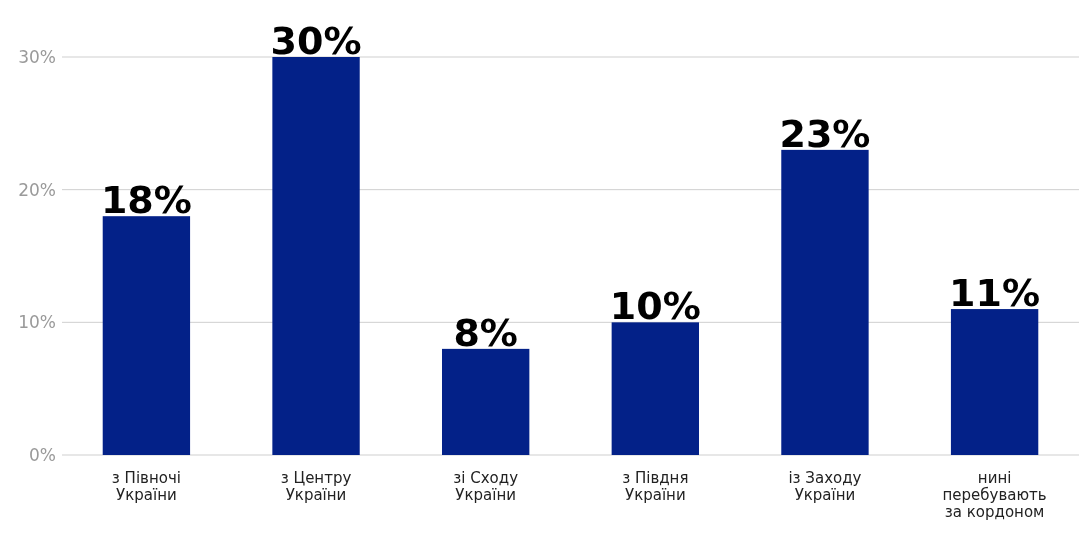 The width and height of the screenshot is (1079, 539). I want to click on y-tick-label: 0%, so click(42, 454).